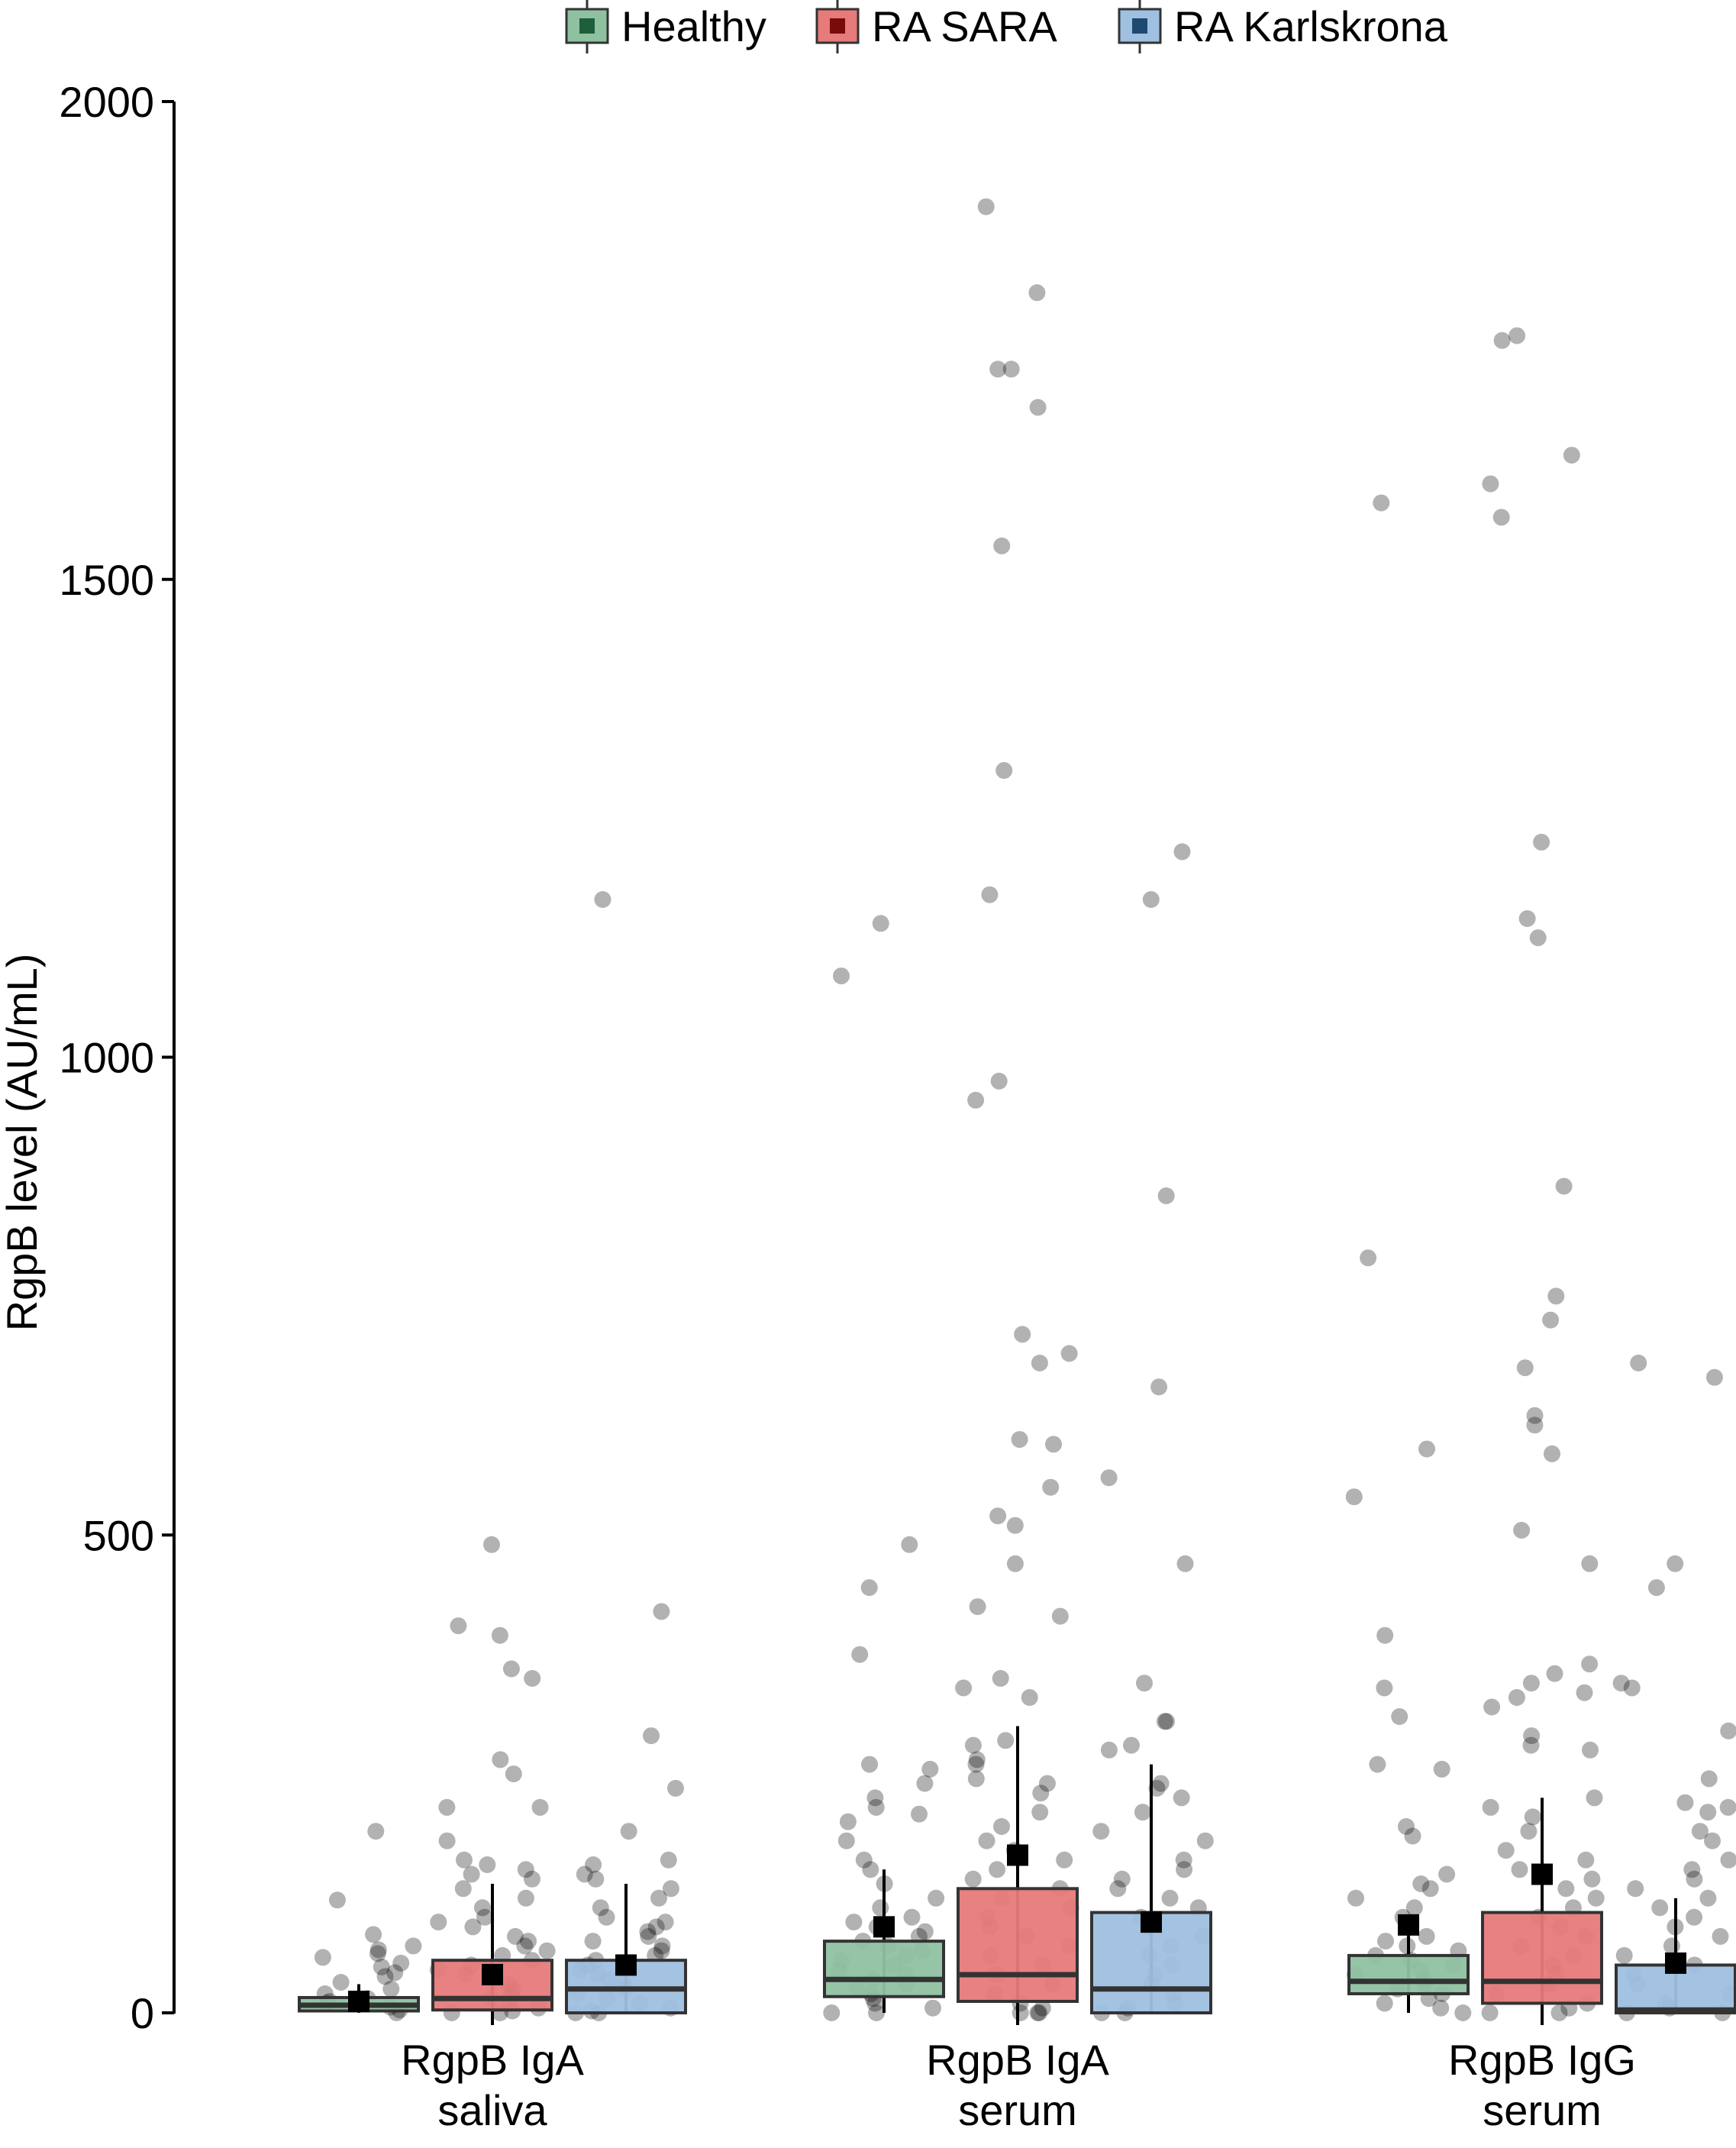 Image resolution: width=1736 pixels, height=2148 pixels. What do you see at coordinates (23, 1143) in the screenshot?
I see `y-axis-title: RgpB level (AU/mL)` at bounding box center [23, 1143].